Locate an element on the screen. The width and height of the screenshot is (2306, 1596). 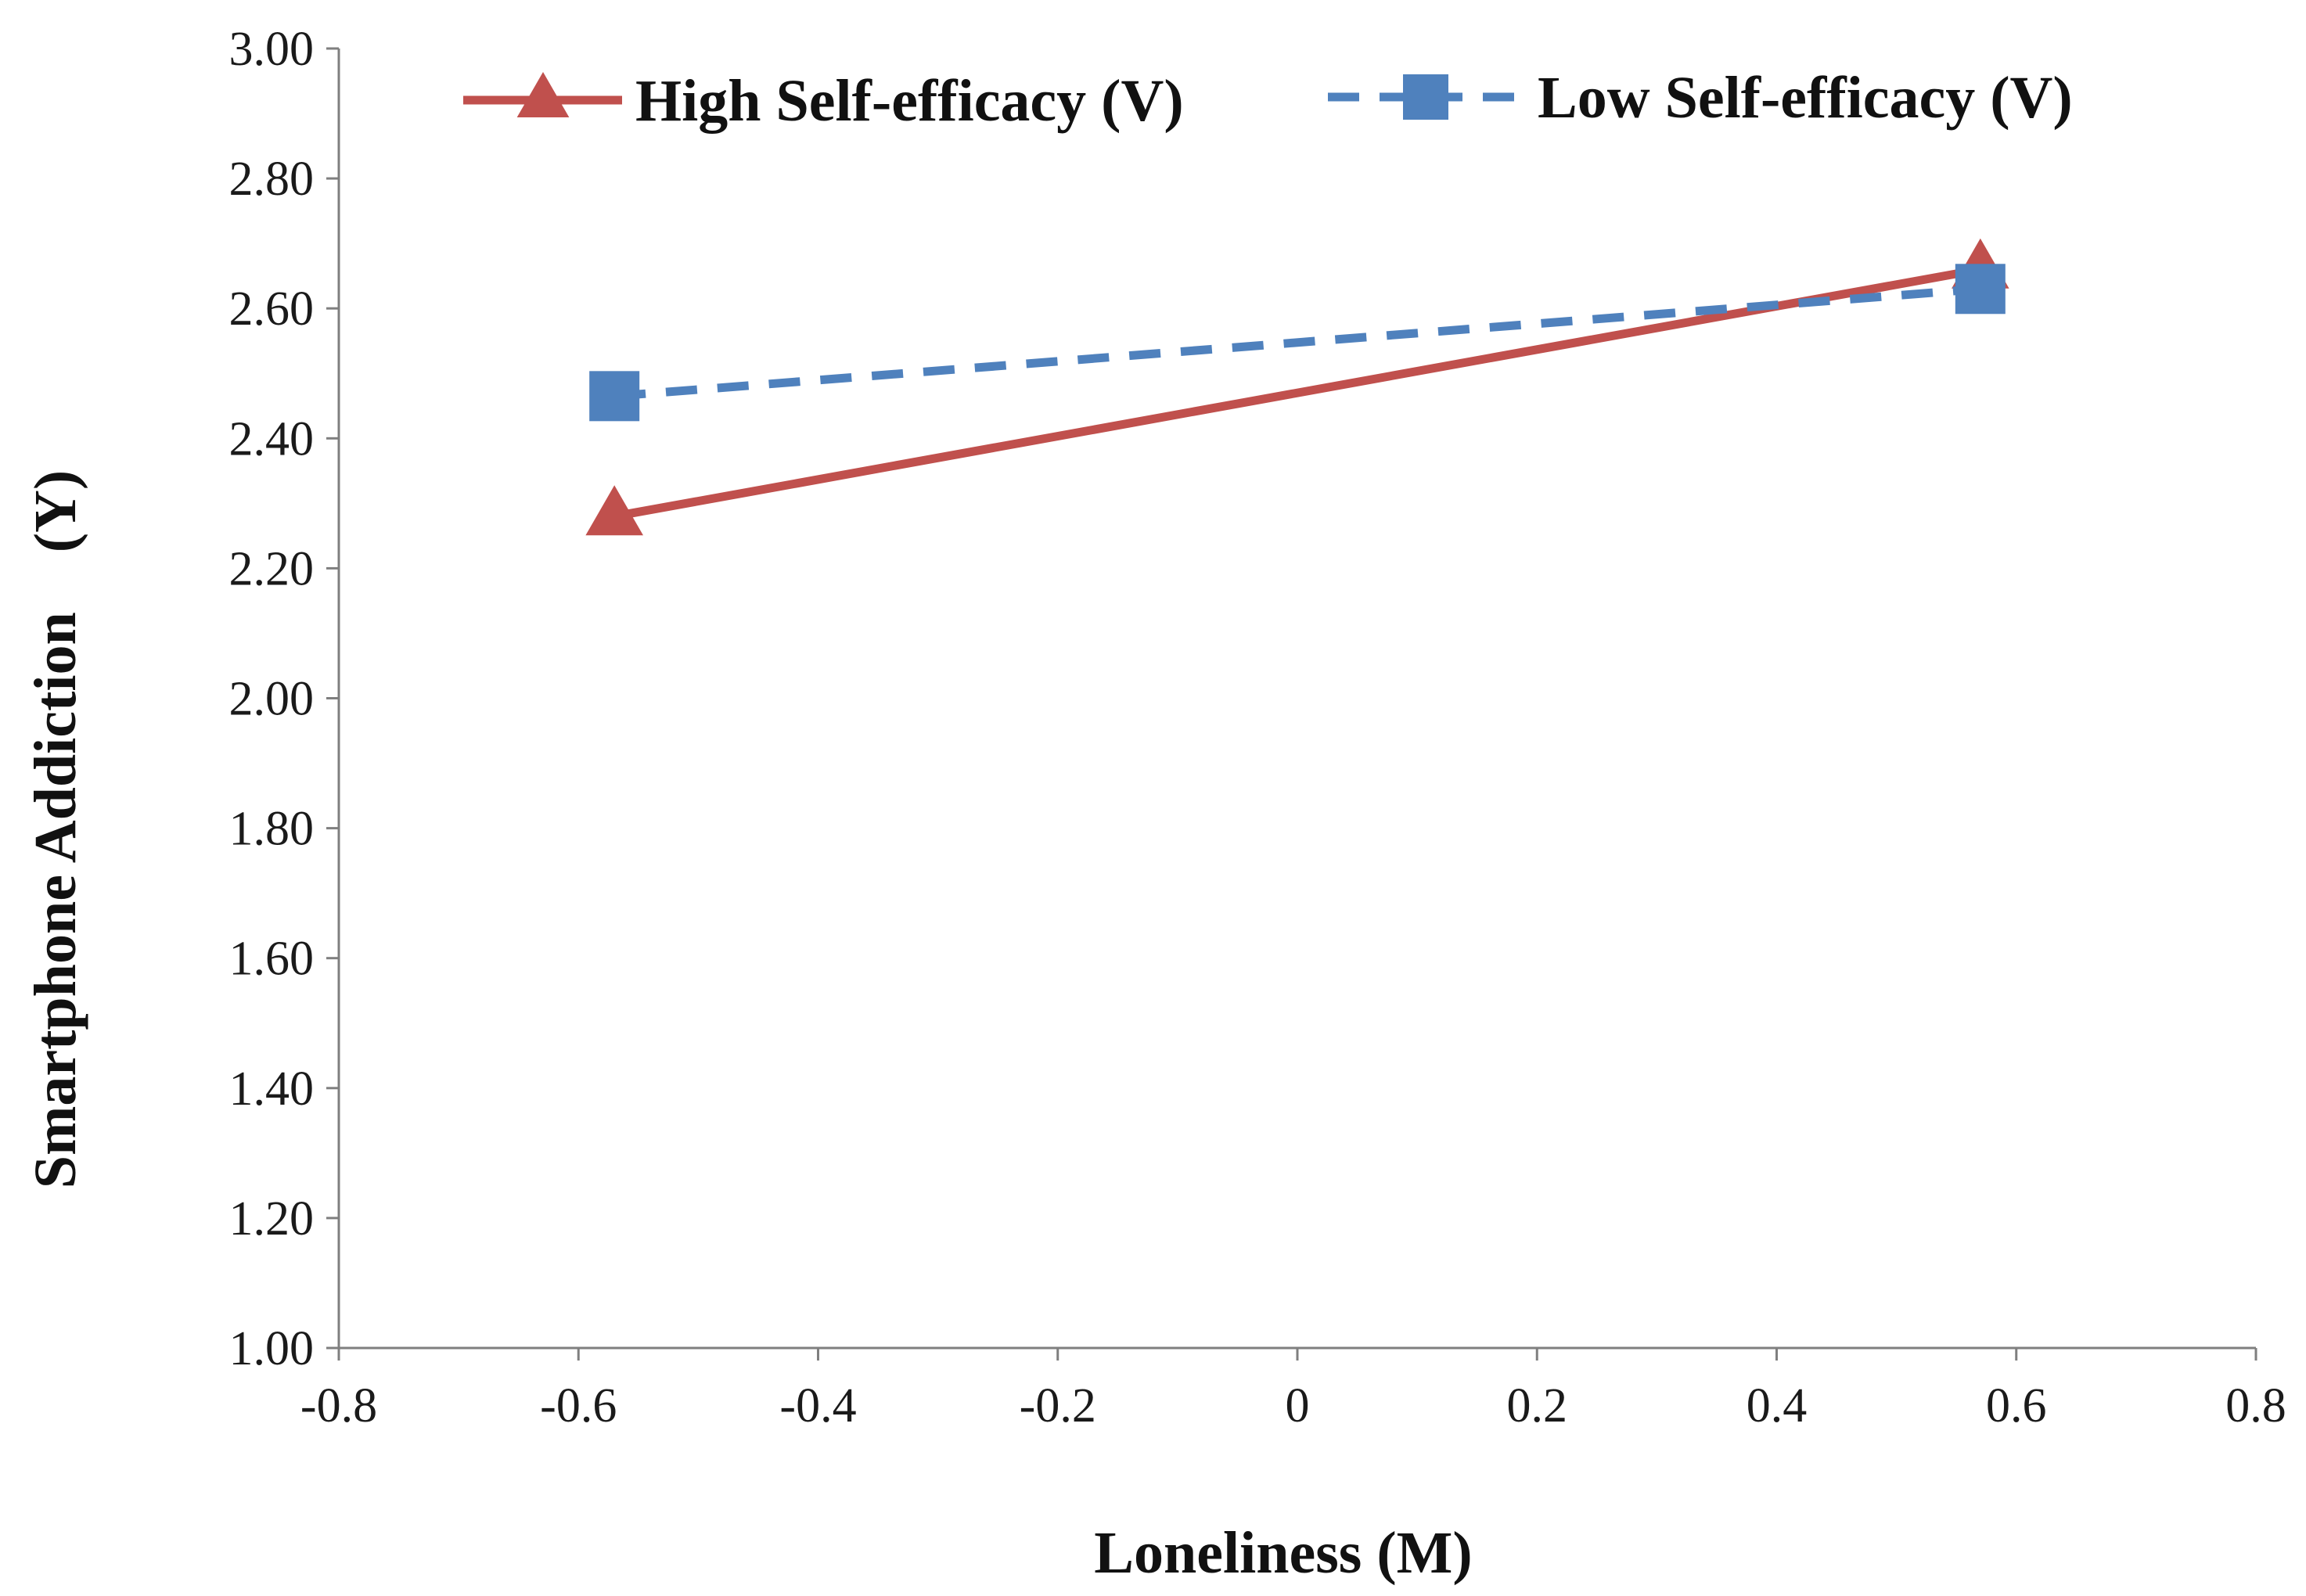
series-low-self-efficacy is located at coordinates (1297, 343).